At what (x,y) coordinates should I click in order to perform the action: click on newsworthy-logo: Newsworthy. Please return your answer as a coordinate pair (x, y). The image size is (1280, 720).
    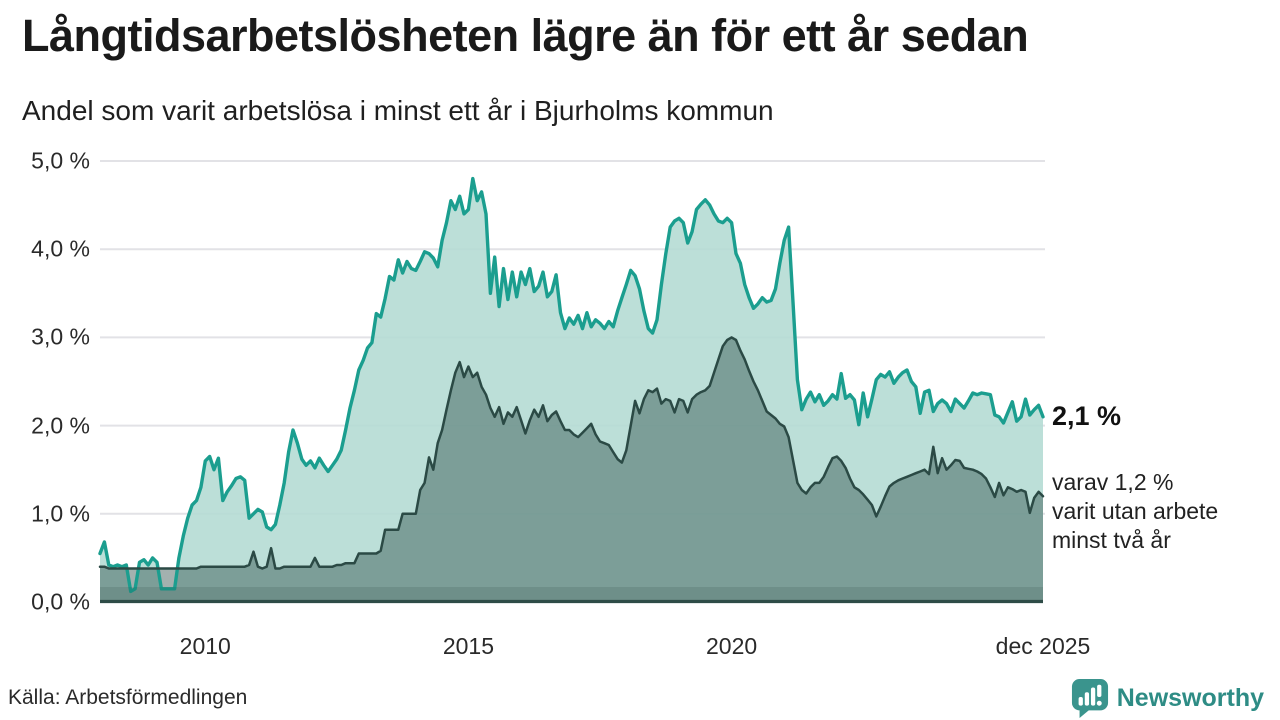
    Looking at the image, I should click on (1167, 698).